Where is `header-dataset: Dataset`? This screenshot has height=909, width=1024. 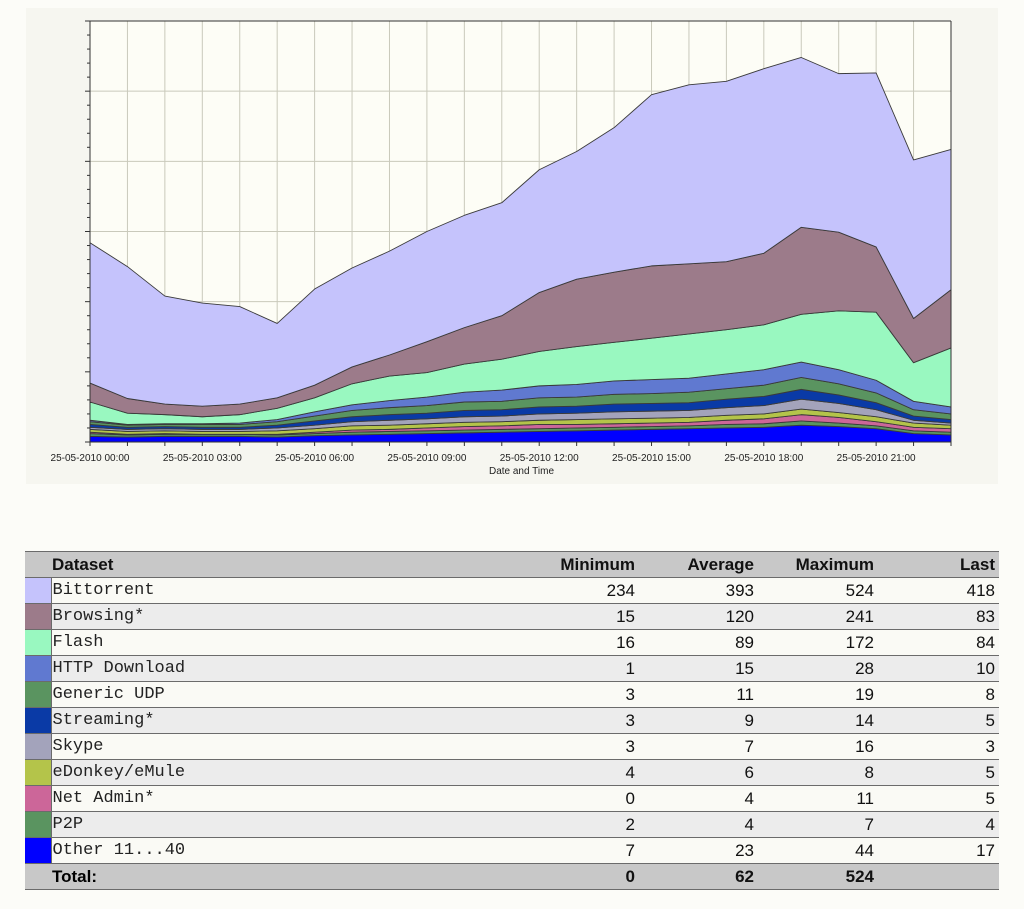
header-dataset: Dataset is located at coordinates (271, 564).